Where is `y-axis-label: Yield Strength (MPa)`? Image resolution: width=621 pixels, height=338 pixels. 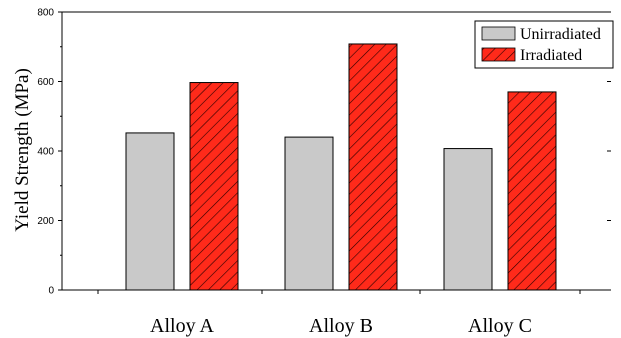 y-axis-label: Yield Strength (MPa) is located at coordinates (22, 150).